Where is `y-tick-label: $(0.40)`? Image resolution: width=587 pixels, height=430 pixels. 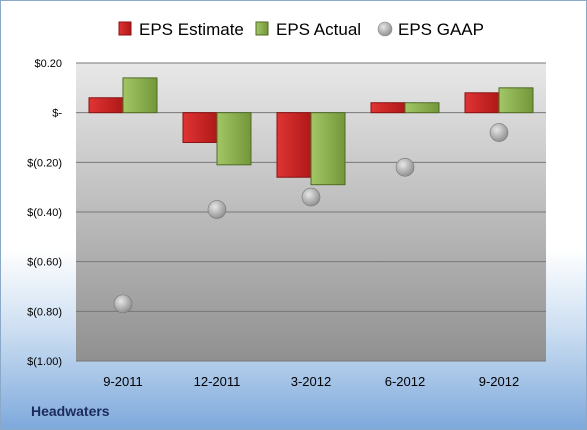
y-tick-label: $(0.40) is located at coordinates (44, 213).